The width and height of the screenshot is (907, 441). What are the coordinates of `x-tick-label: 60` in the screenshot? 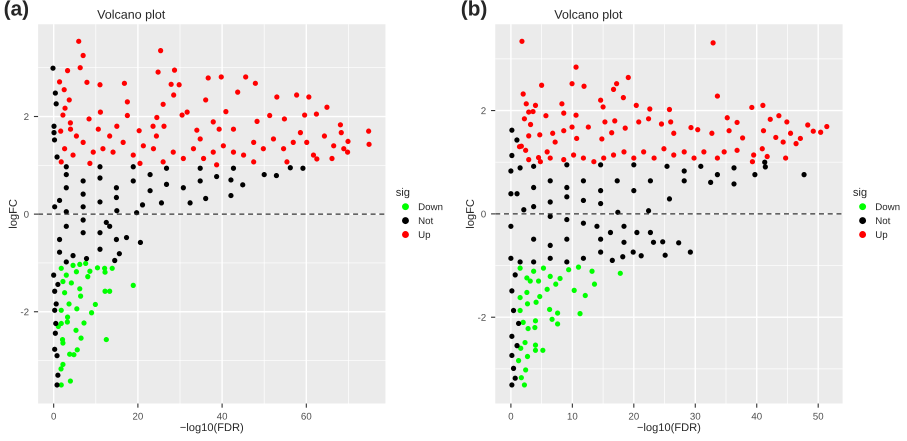 It's located at (306, 416).